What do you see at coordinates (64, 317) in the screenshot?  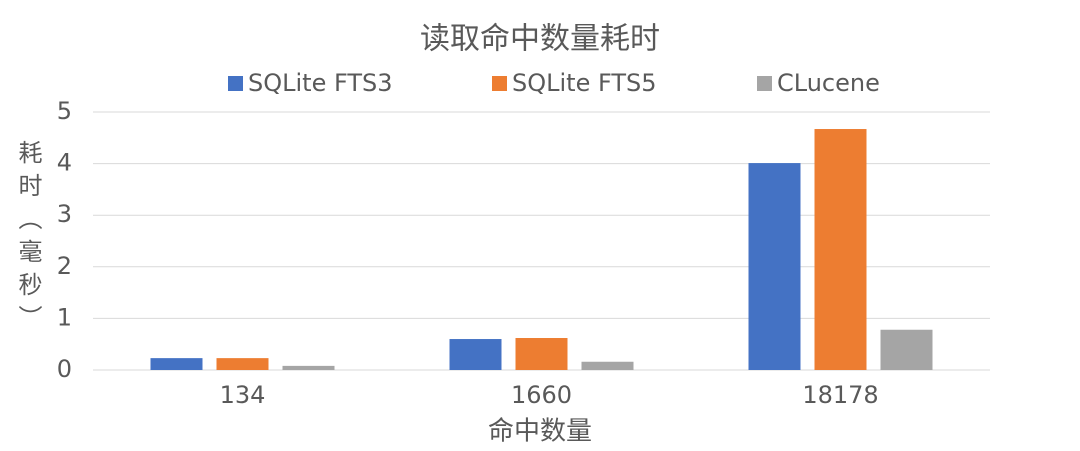 I see `y-tick-label: 1` at bounding box center [64, 317].